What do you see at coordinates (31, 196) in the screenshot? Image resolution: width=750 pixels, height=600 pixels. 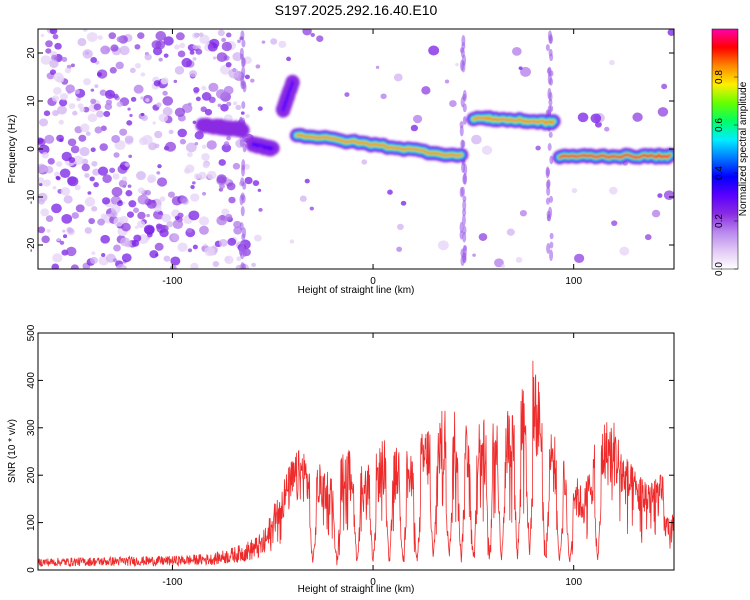 I see `spectrogram-y-tick-label: -10` at bounding box center [31, 196].